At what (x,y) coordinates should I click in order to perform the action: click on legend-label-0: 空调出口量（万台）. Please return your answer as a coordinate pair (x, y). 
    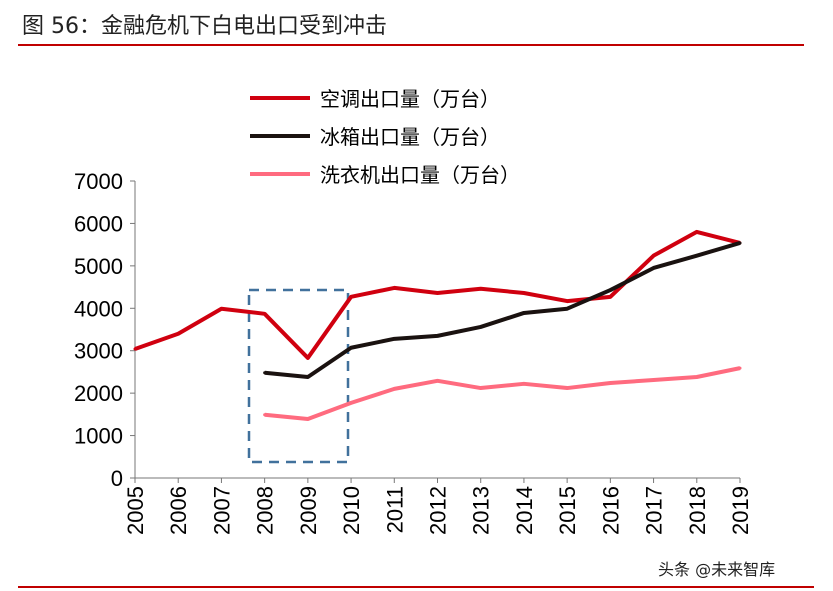
    Looking at the image, I should click on (410, 99).